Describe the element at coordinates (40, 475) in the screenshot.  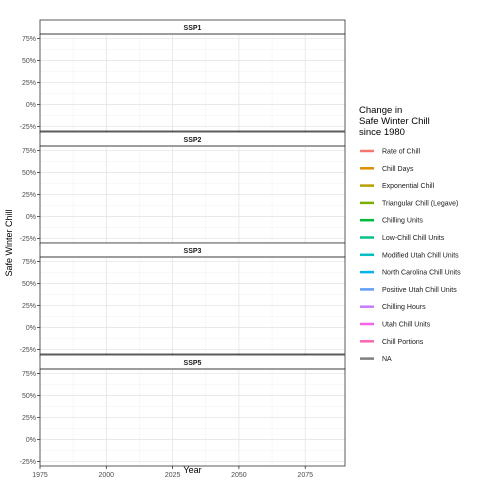
I see `x-tick-label: 1975` at that location.